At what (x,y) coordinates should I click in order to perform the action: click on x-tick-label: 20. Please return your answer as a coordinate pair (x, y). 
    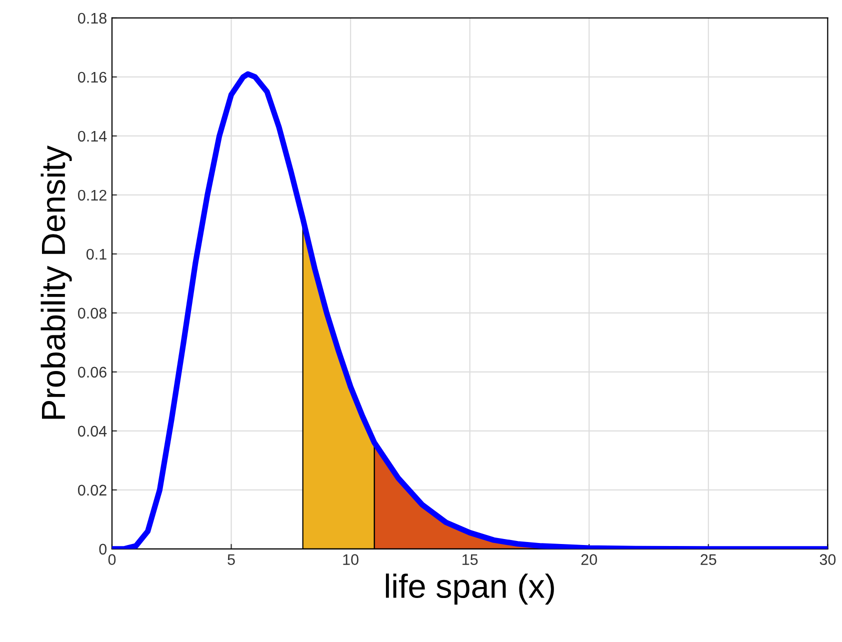
    Looking at the image, I should click on (589, 559).